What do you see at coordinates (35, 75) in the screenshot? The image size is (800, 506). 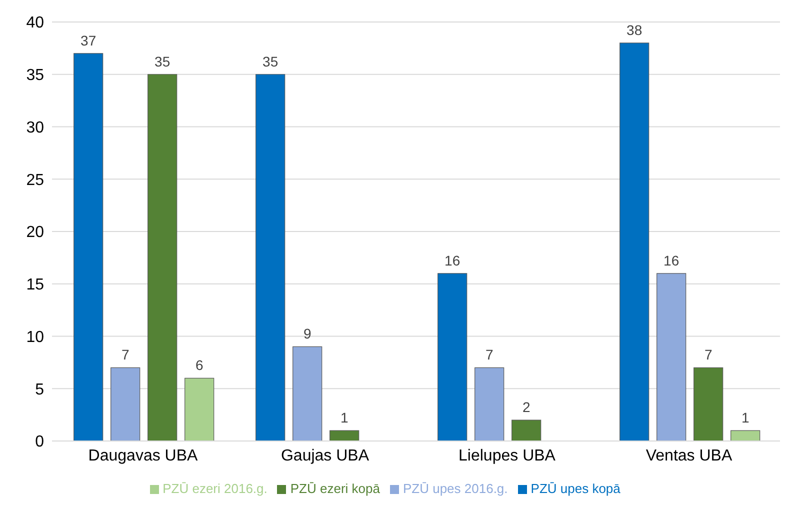 I see `y-tick-label: 35` at bounding box center [35, 75].